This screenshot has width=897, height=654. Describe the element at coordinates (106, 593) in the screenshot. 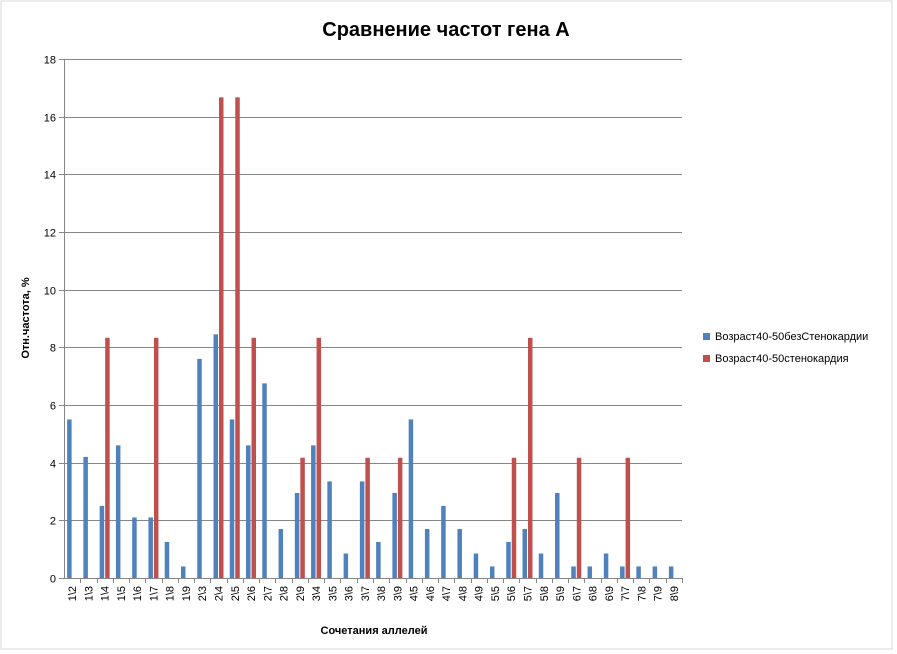

I see `x-tick-label: 1\4` at that location.